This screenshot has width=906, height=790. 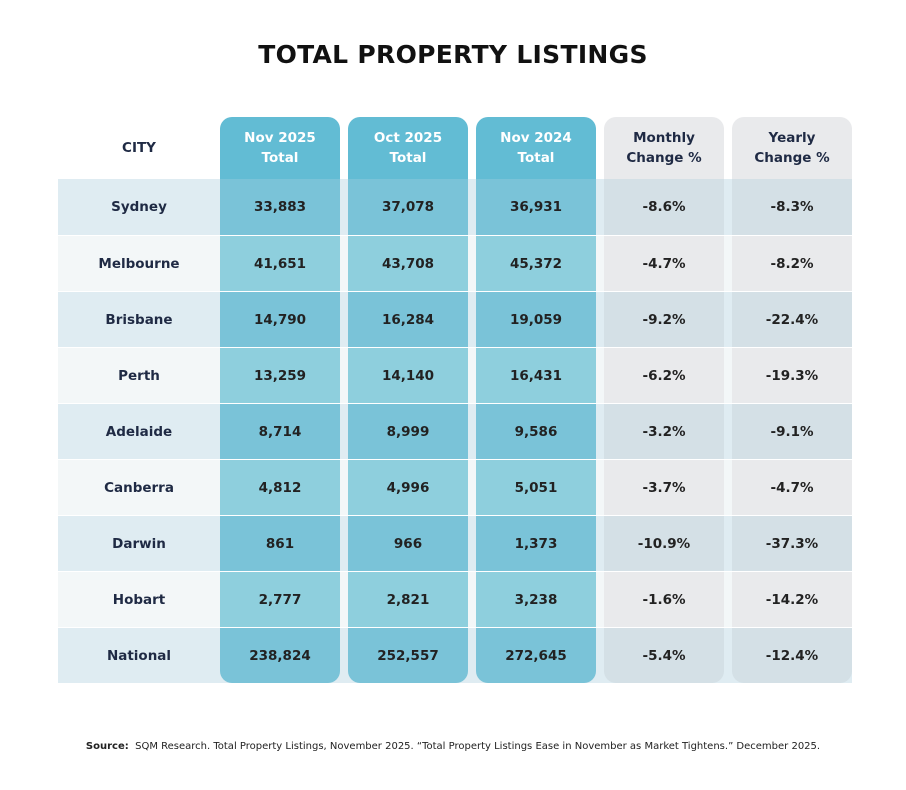 I want to click on city-cell: Darwin, so click(x=139, y=543).